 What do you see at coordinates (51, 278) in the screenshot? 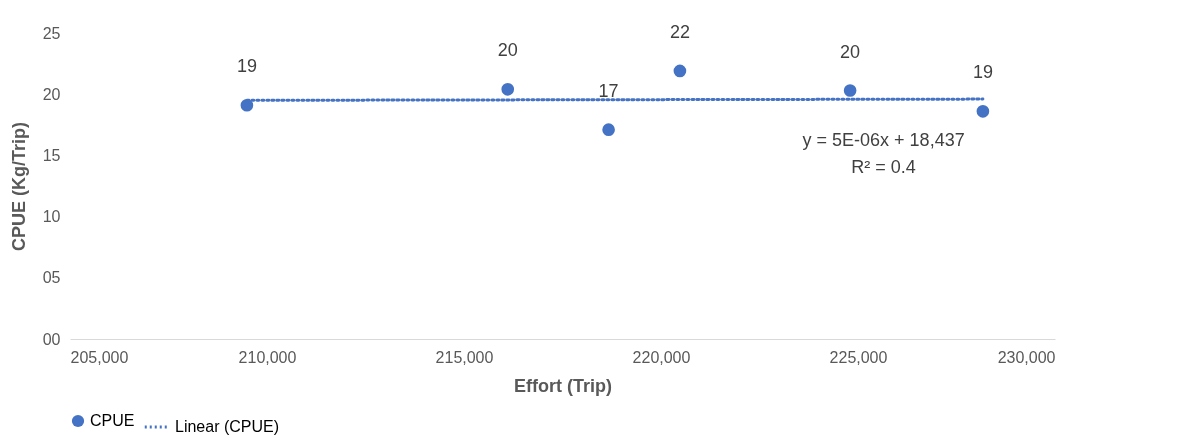
I see `y-tick-label: 05` at bounding box center [51, 278].